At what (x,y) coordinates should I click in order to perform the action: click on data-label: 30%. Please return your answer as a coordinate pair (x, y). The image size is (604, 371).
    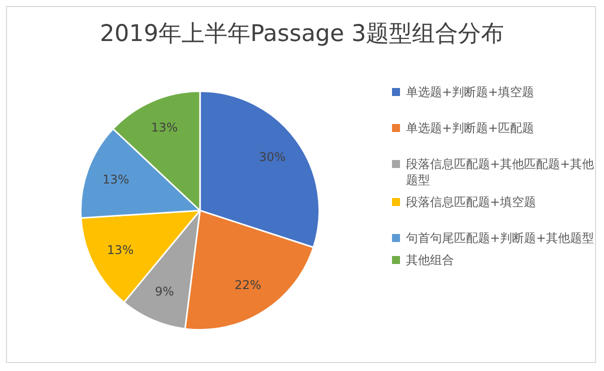
    Looking at the image, I should click on (272, 157).